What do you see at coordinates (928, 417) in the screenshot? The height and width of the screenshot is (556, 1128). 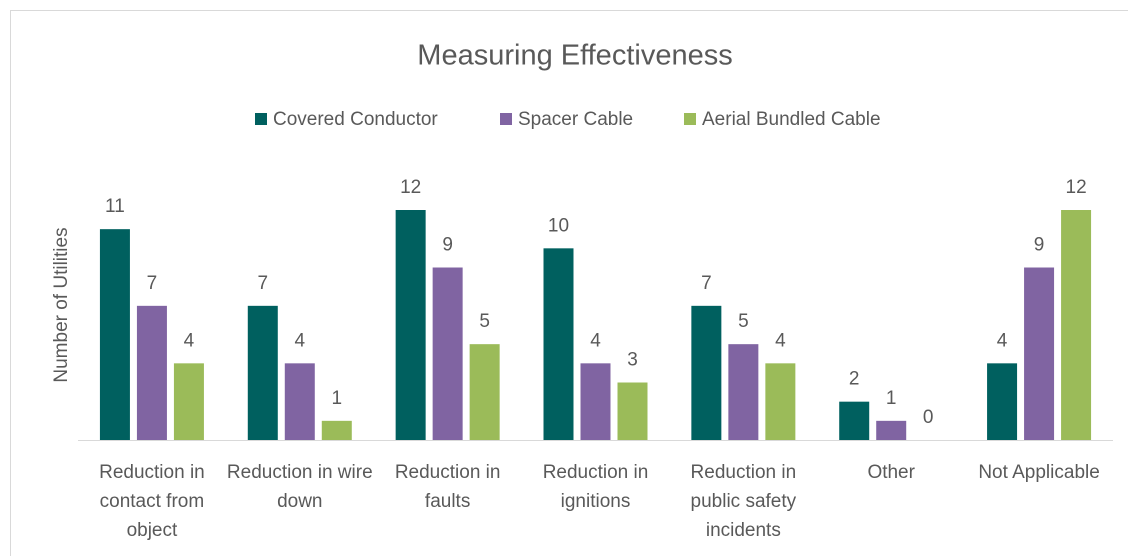 I see `data-label: 0` at bounding box center [928, 417].